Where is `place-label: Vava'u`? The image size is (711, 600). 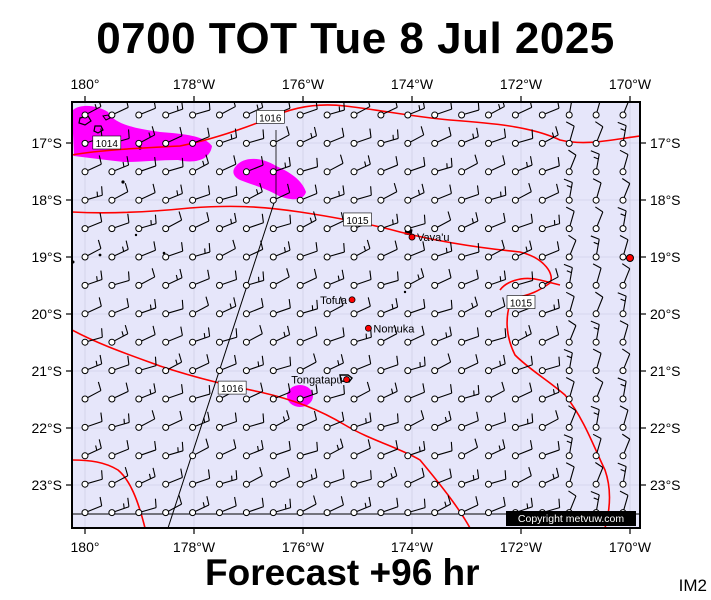 place-label: Vava'u is located at coordinates (433, 238).